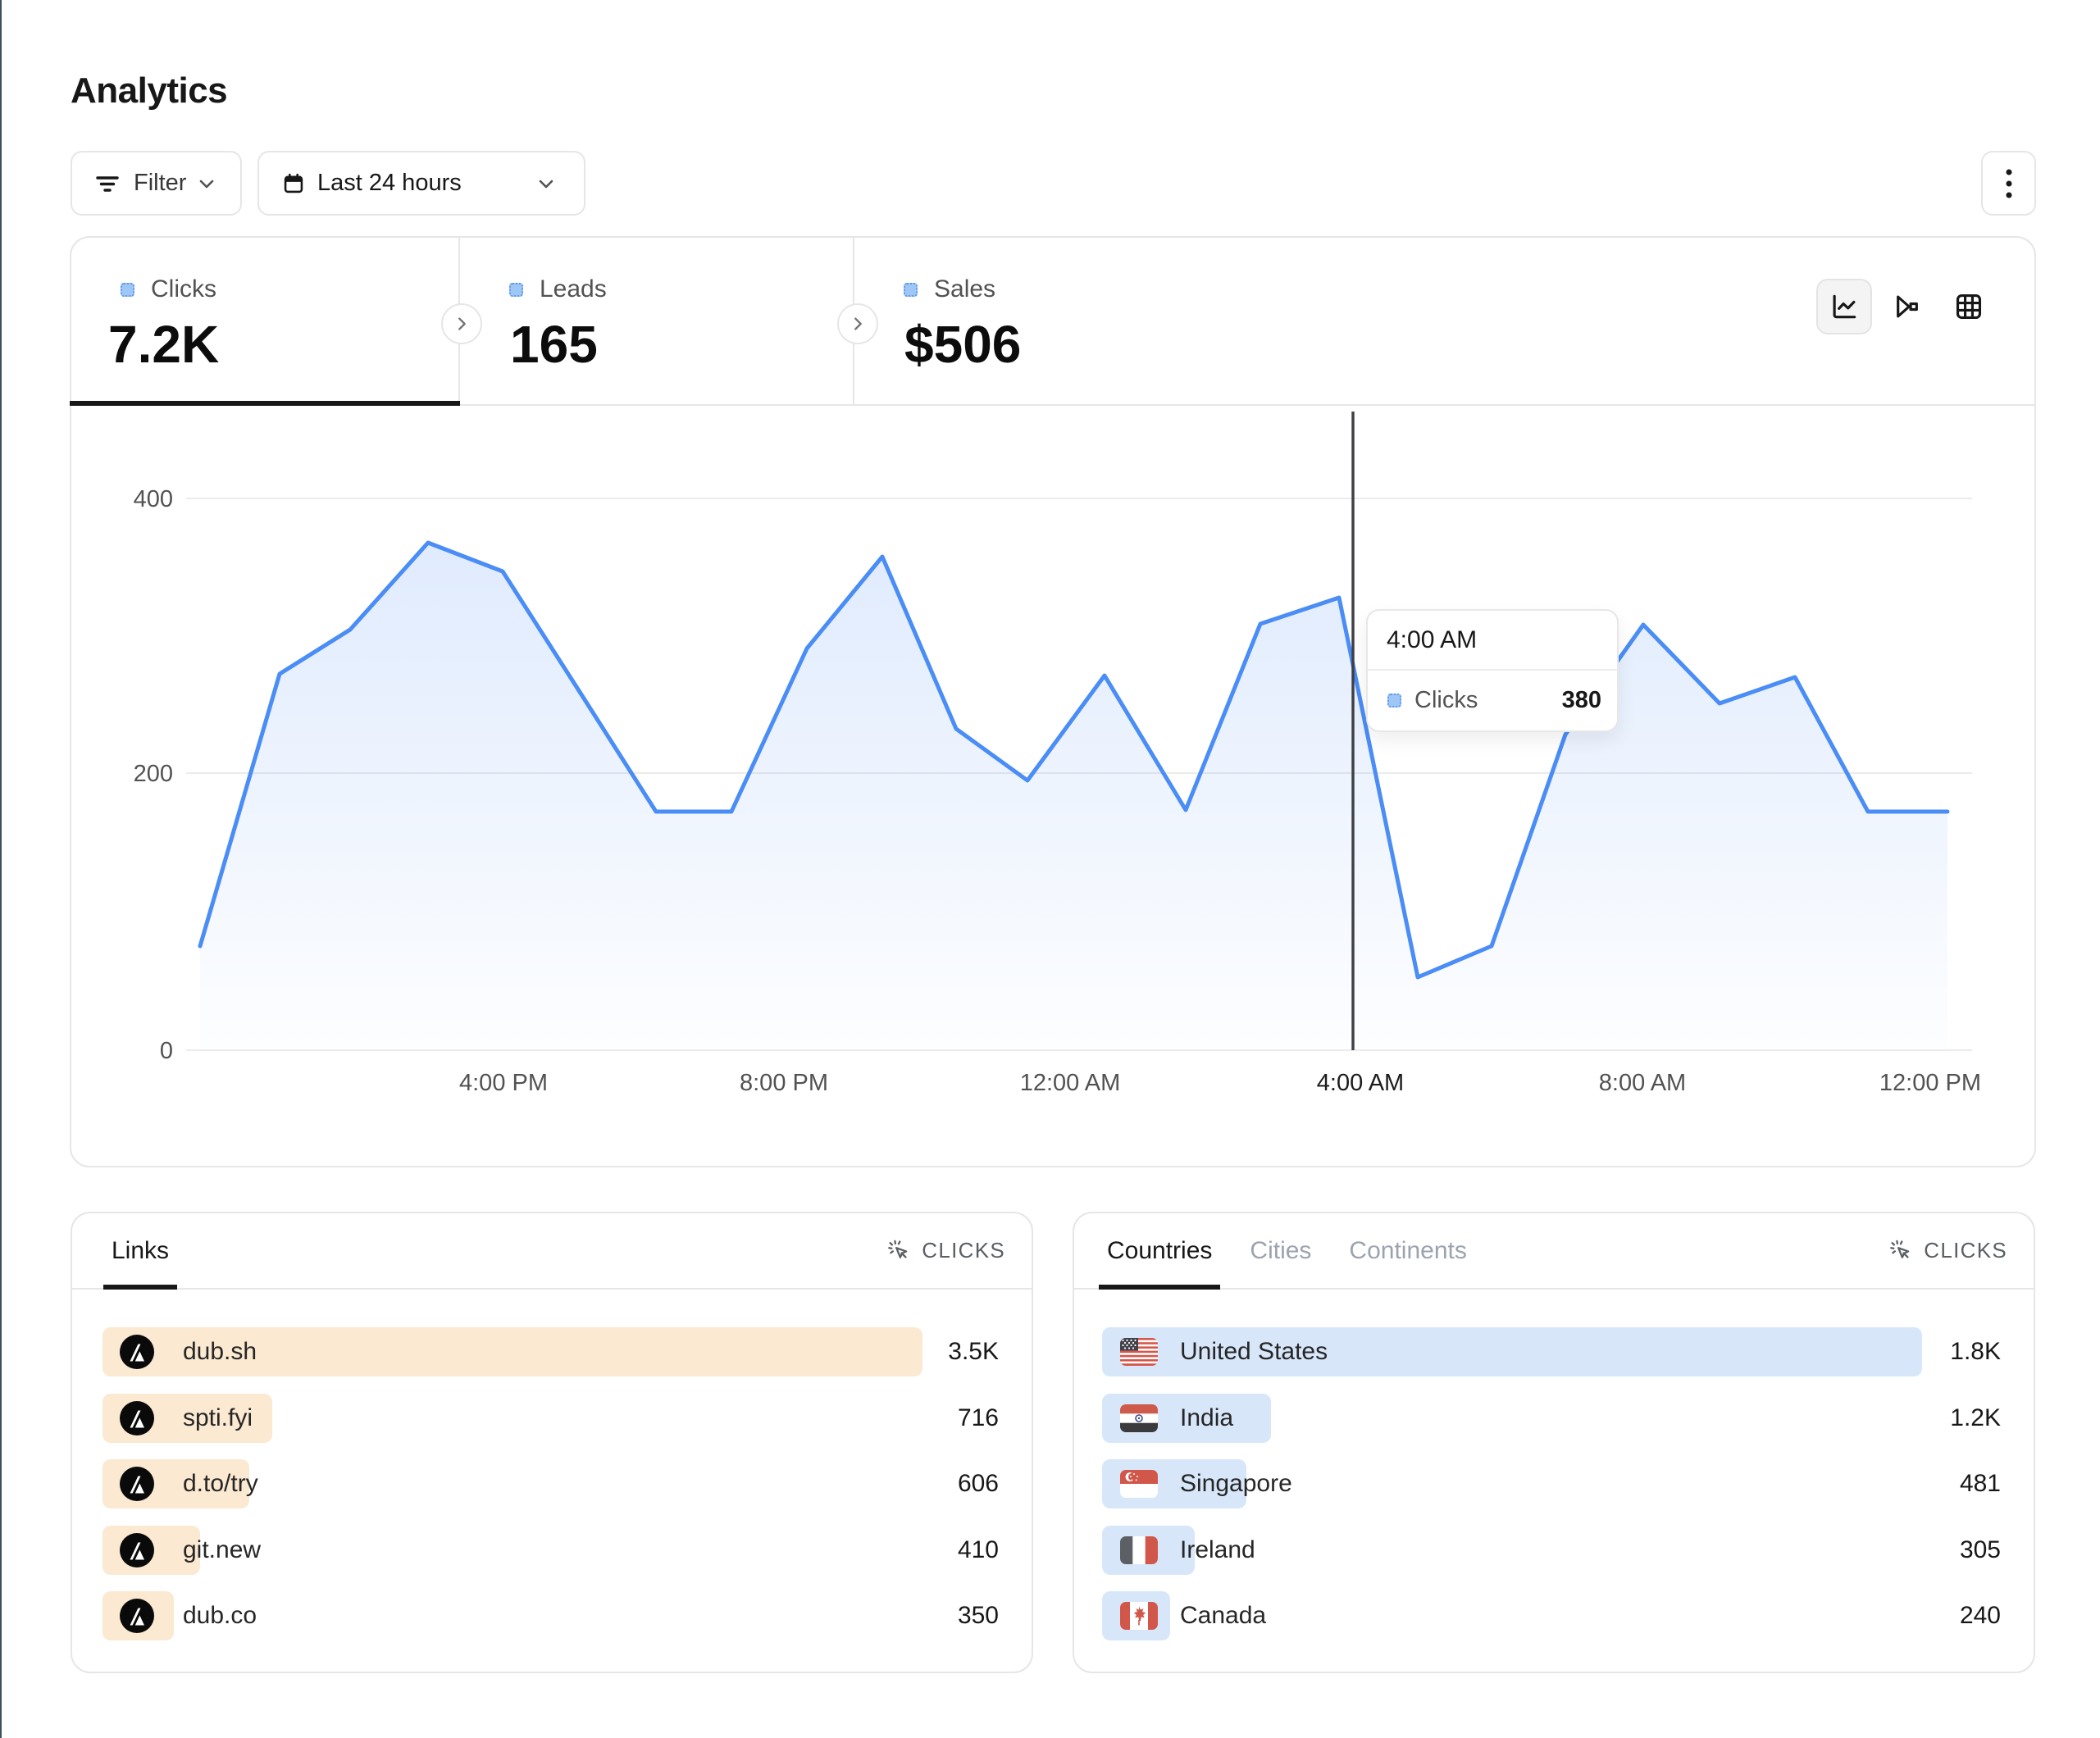 The image size is (2100, 1738). I want to click on svg-text: 12:00 PM, so click(1930, 1083).